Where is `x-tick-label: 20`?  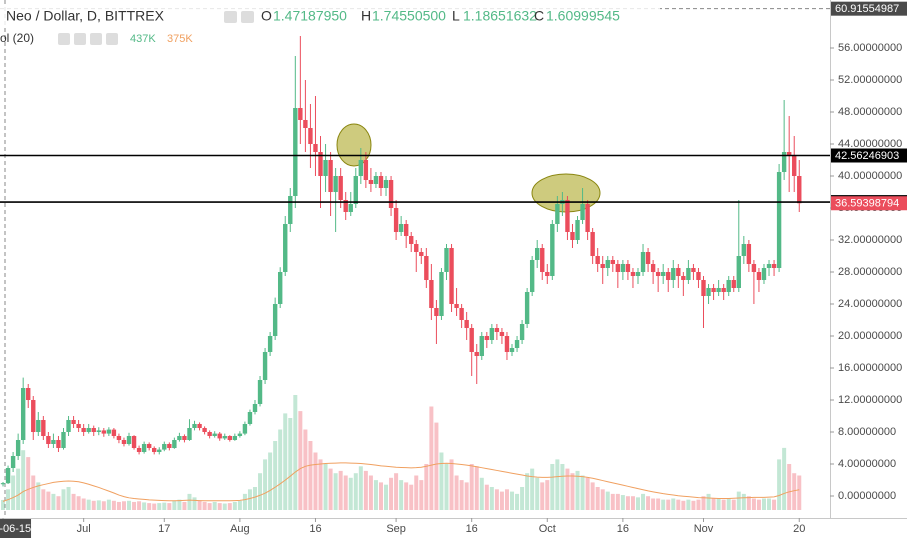 x-tick-label: 20 is located at coordinates (799, 529).